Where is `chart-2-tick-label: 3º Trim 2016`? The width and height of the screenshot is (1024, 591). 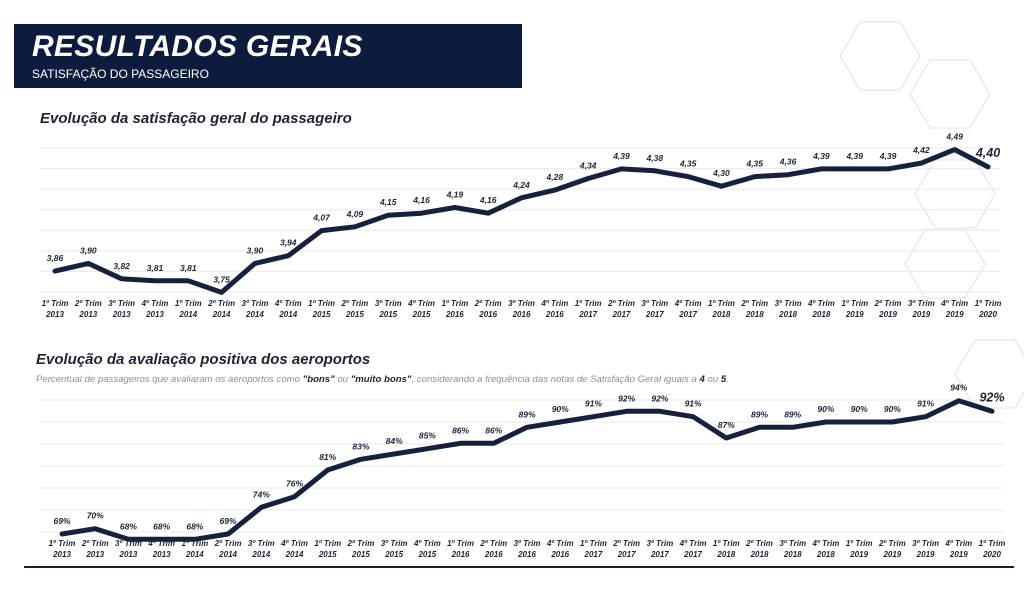 chart-2-tick-label: 3º Trim 2016 is located at coordinates (527, 549).